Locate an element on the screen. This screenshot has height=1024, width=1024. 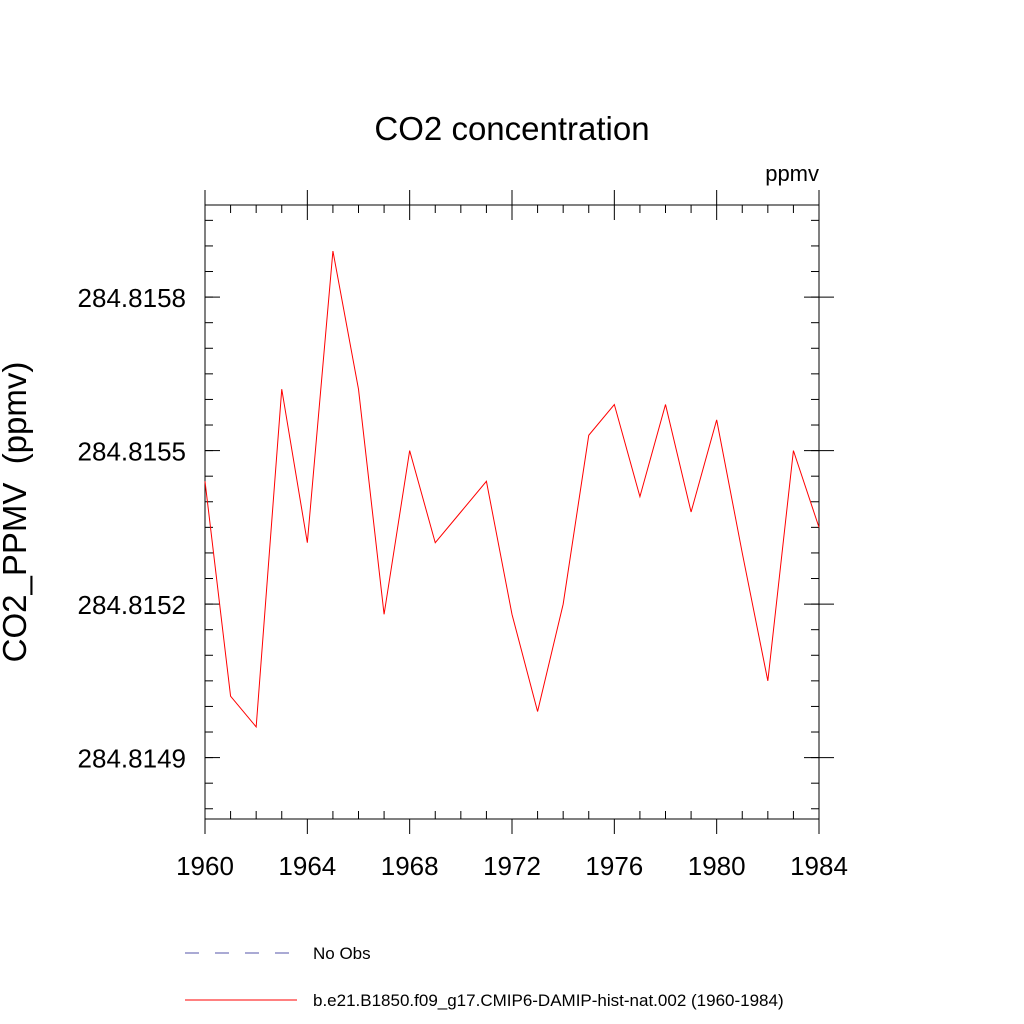
x-tick-label: 1968 is located at coordinates (410, 866).